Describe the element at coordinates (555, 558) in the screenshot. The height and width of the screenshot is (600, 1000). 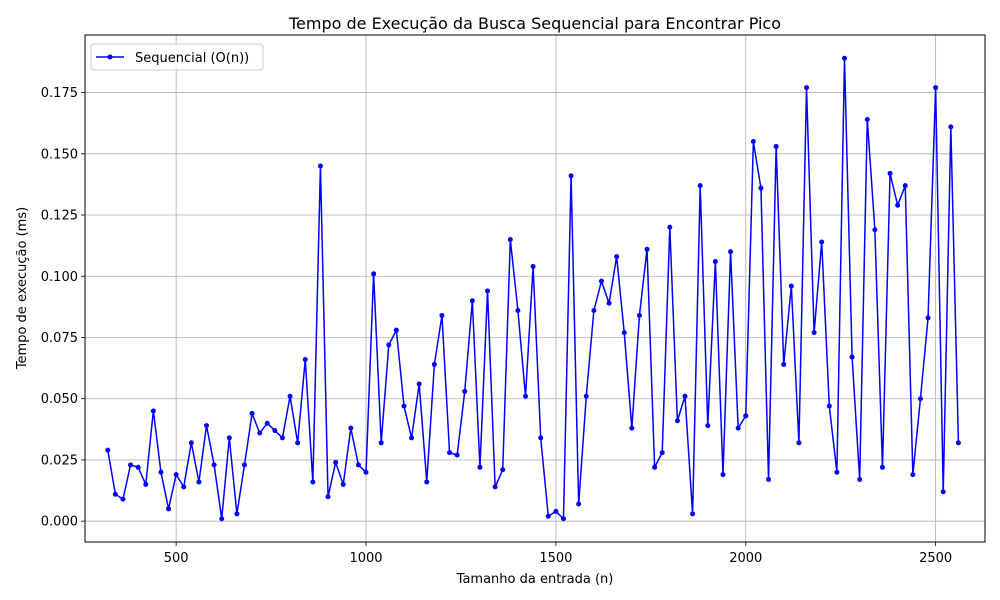
I see `x-tick-label: 1500` at that location.